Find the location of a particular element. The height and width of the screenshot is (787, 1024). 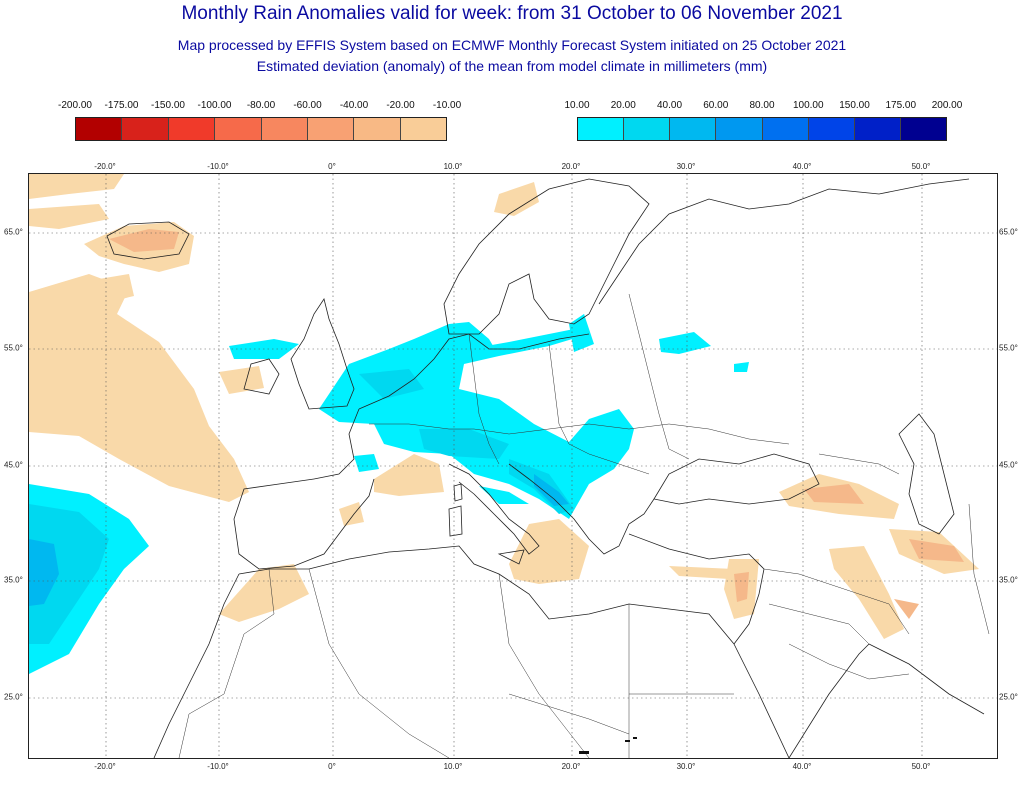

coastline-arabia is located at coordinates (829, 700).